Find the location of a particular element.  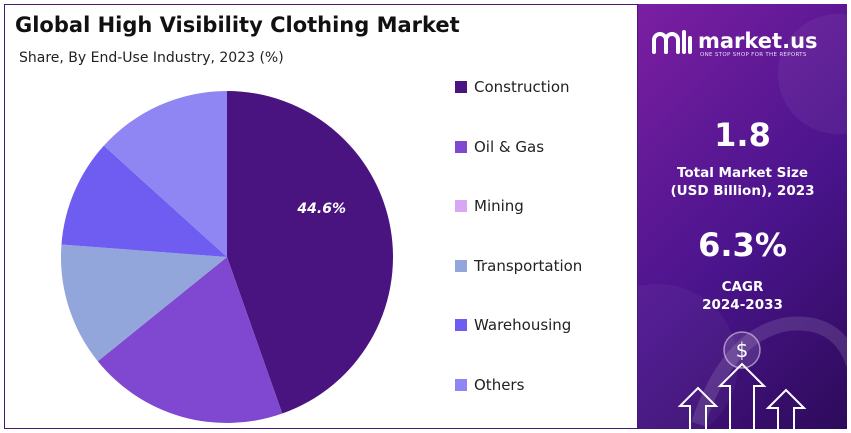

brand-tagline: ONE STOP SHOP FOR THE REPORTS is located at coordinates (753, 55).